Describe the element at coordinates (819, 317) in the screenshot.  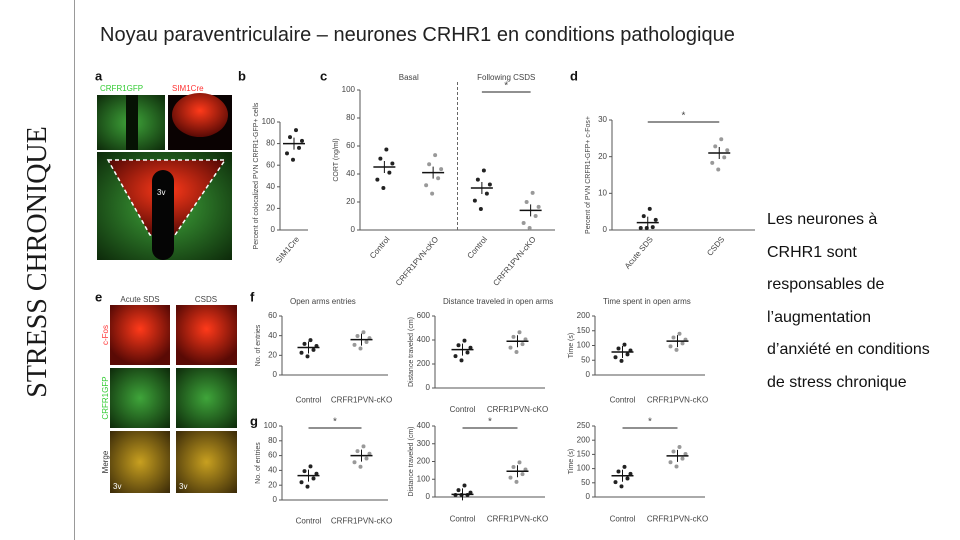
I see `body-line: l’augmentation` at that location.